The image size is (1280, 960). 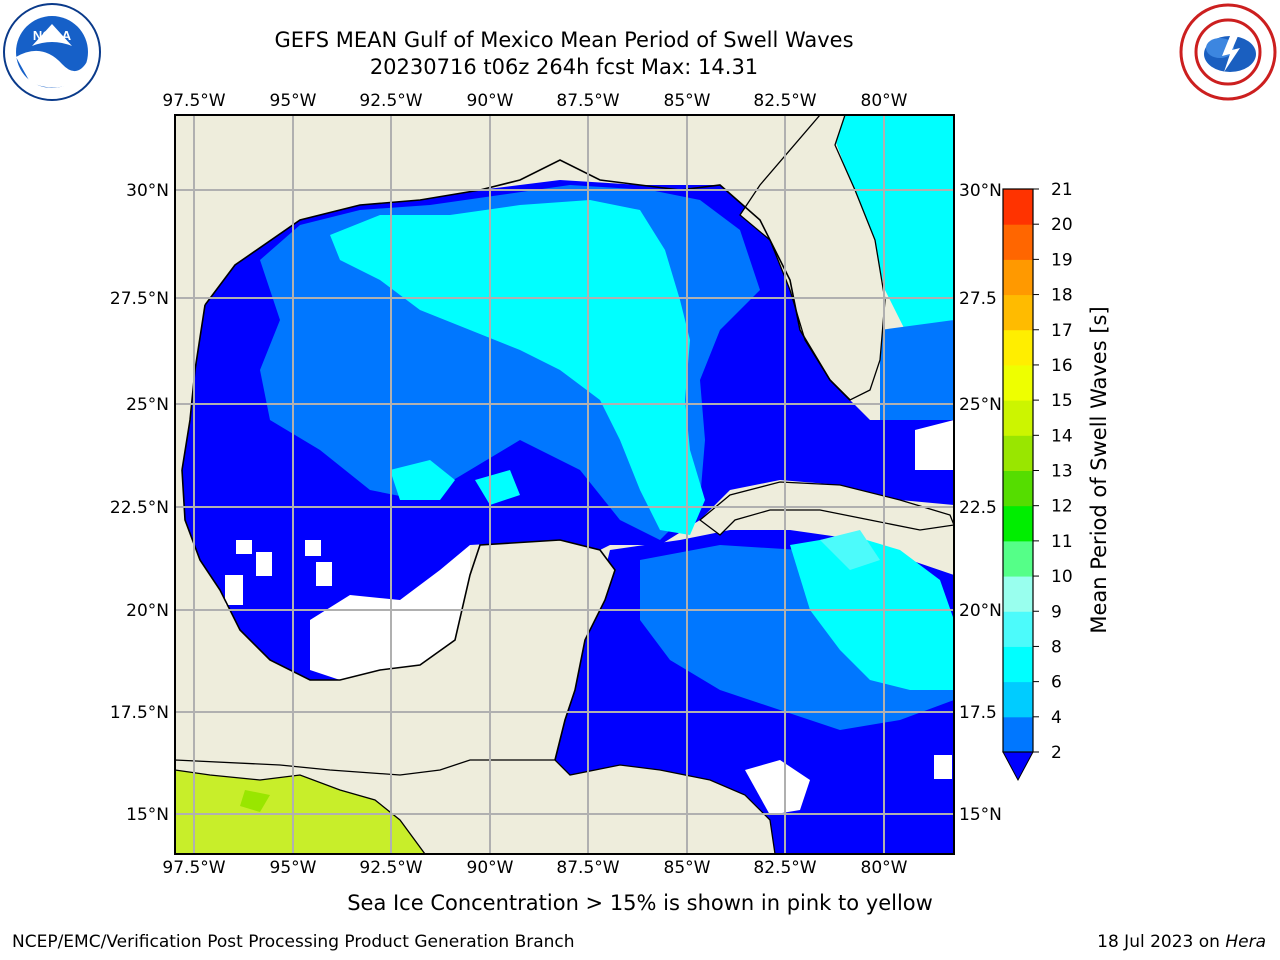 What do you see at coordinates (1062, 507) in the screenshot?
I see `colorbar-tick-label: 12` at bounding box center [1062, 507].